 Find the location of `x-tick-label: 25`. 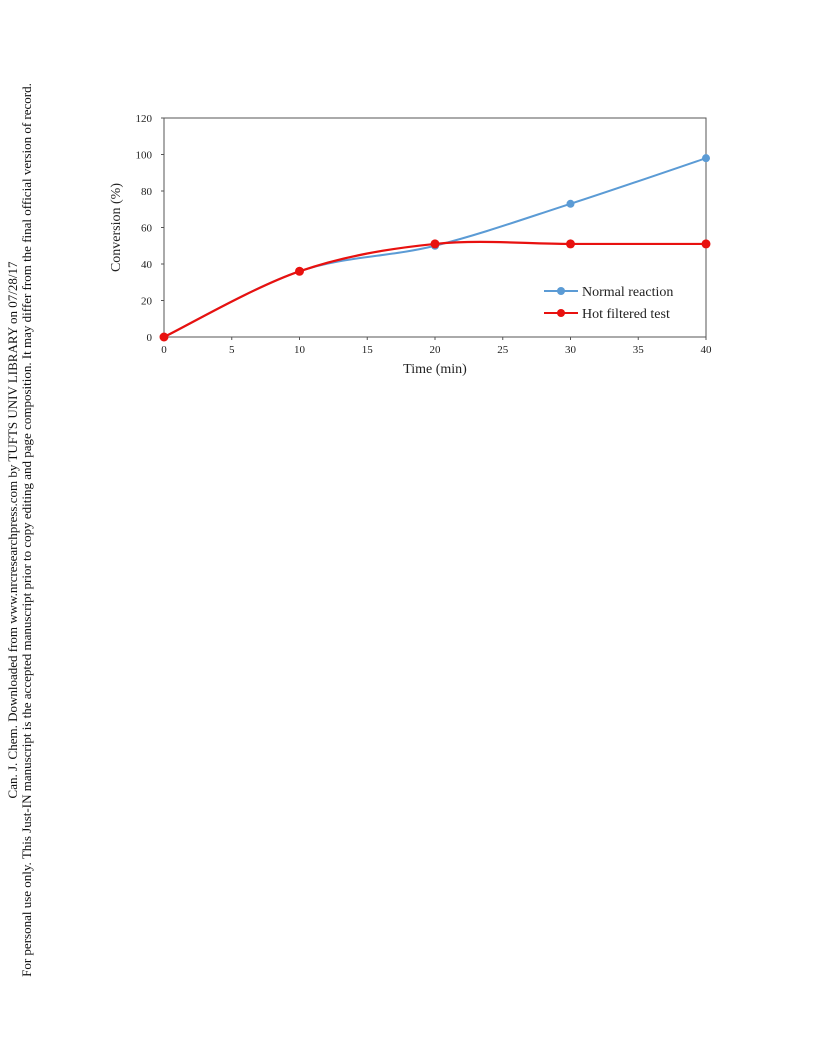

x-tick-label: 25 is located at coordinates (503, 350).